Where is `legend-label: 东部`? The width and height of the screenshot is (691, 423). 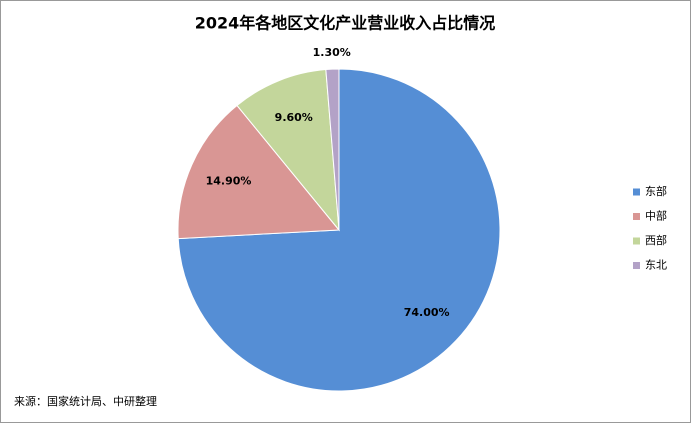
legend-label: 东部 is located at coordinates (656, 191).